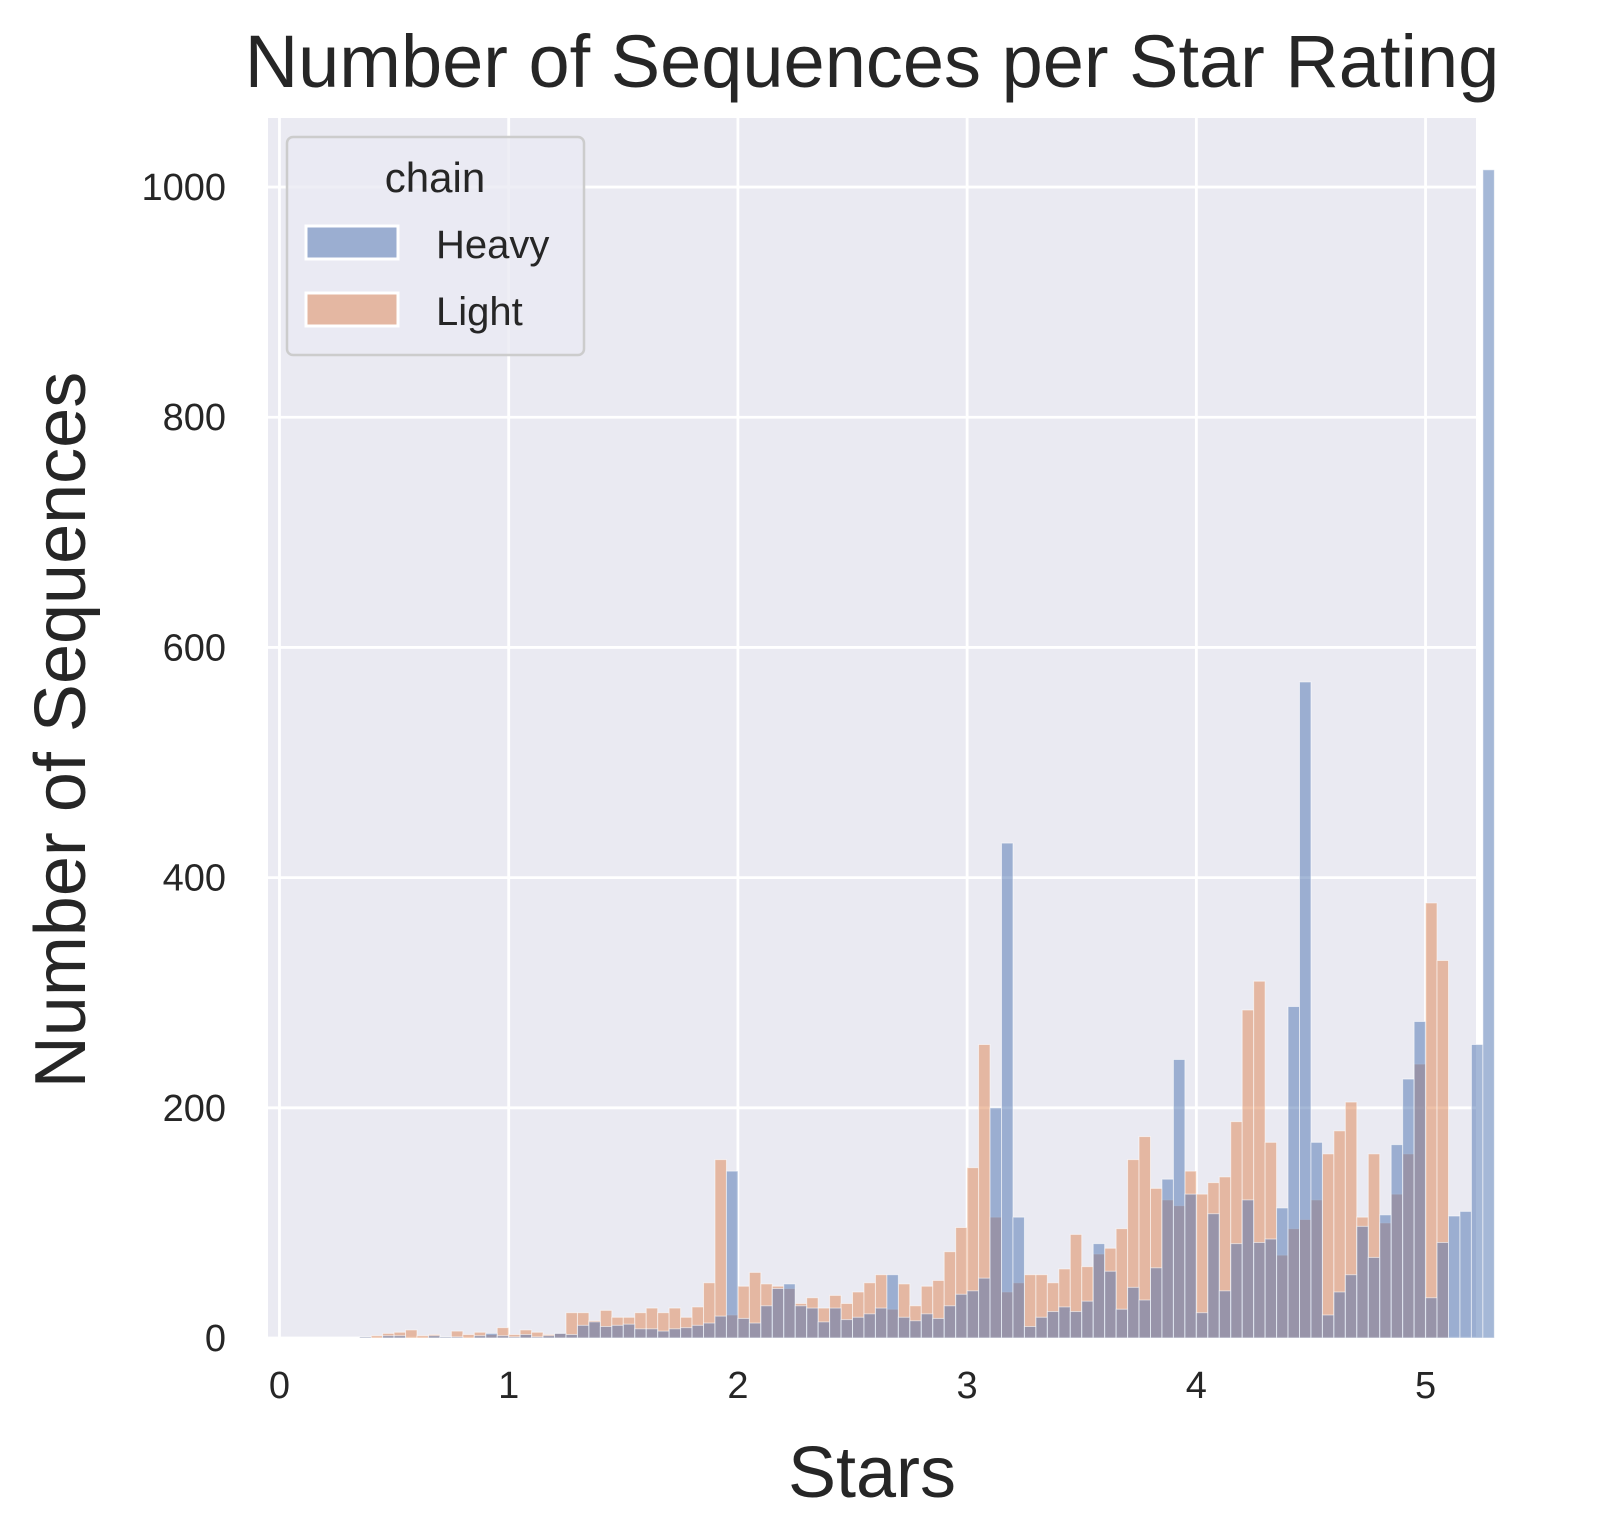  Describe the element at coordinates (215, 1339) in the screenshot. I see `y-tick-label: 0` at that location.